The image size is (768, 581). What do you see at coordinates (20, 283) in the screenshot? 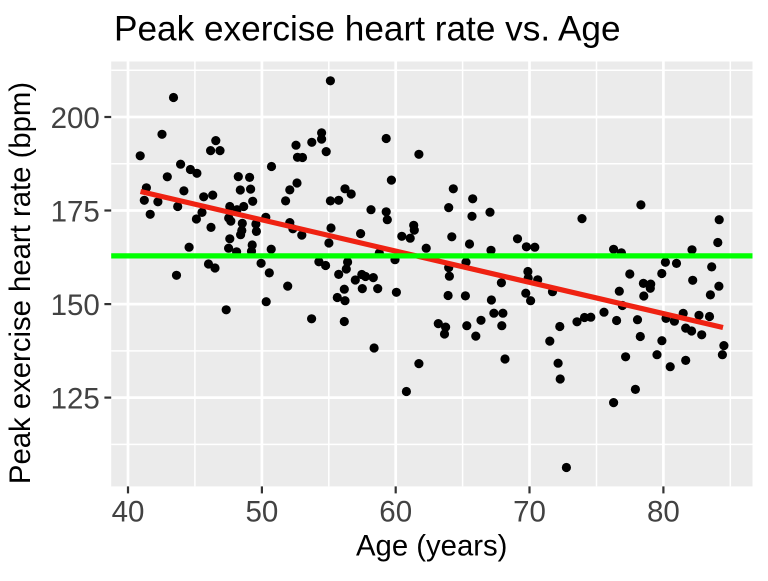
I see `svg-text: Peak exercise heart rate (bpm)` at bounding box center [20, 283].